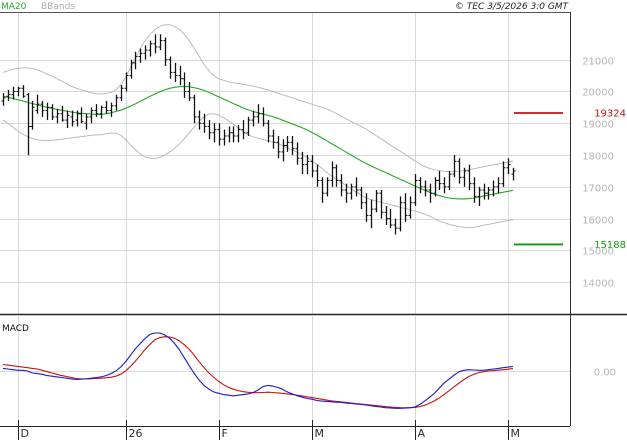  What do you see at coordinates (598, 189) in the screenshot?
I see `price-tick-label: 17000` at bounding box center [598, 189].